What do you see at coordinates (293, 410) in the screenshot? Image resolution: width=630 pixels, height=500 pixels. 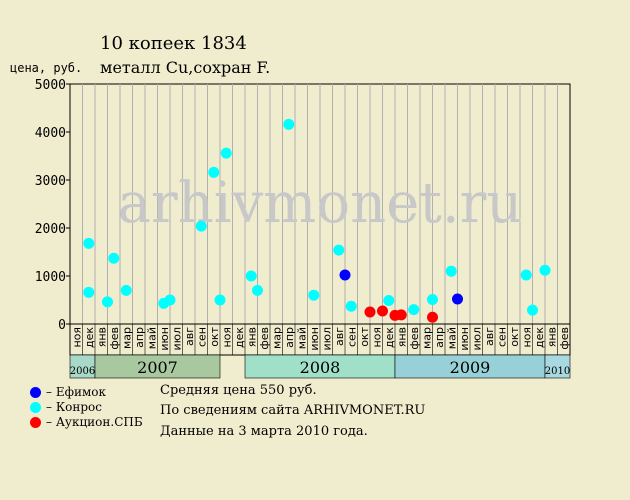 I see `source-text: По сведениям сайта ARHIVMONET.RU` at bounding box center [293, 410].